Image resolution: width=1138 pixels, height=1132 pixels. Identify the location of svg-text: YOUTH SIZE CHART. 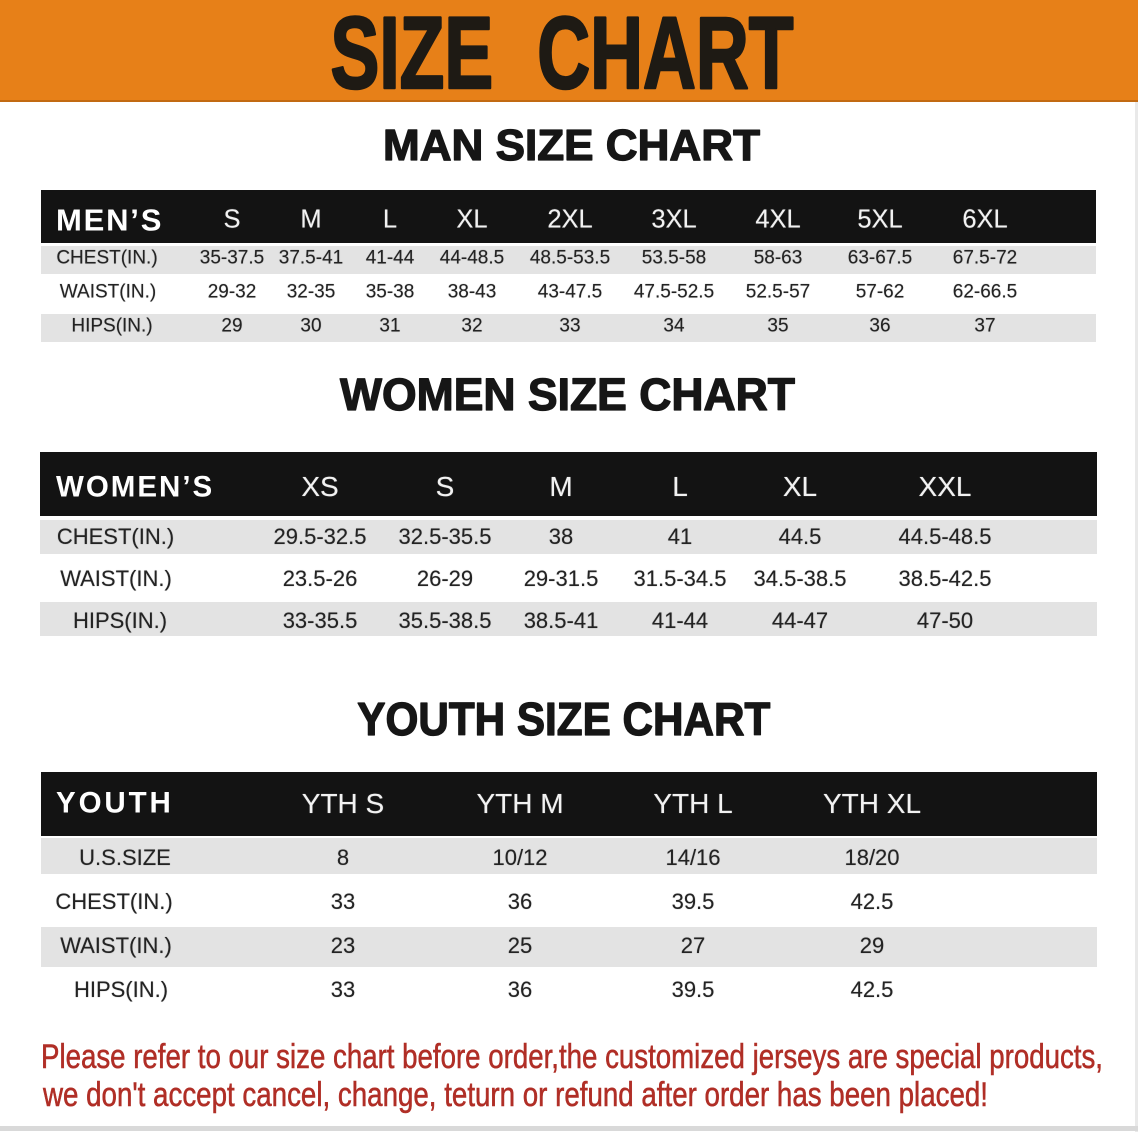
(563, 719).